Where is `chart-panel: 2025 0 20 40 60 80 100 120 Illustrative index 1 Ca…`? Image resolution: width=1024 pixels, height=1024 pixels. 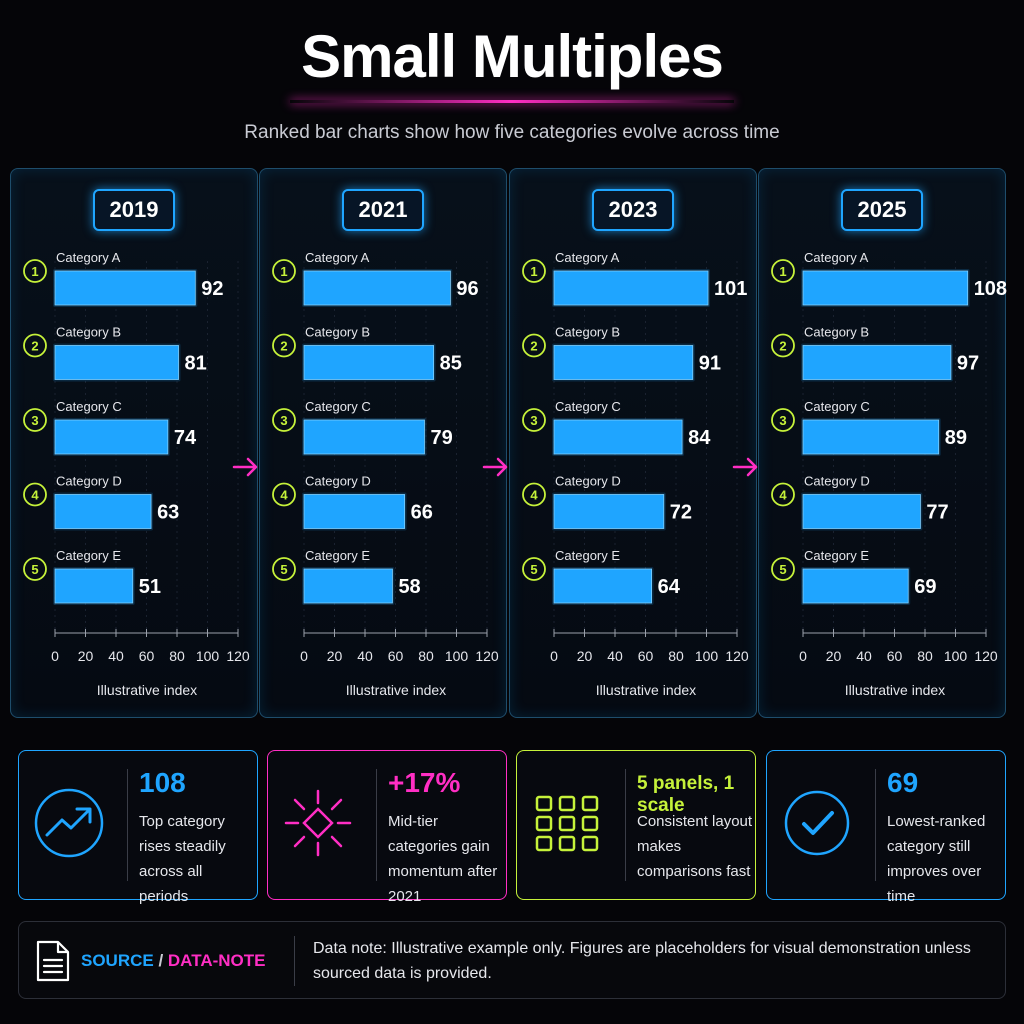 chart-panel: 2025 0 20 40 60 80 100 120 Illustrative index 1 Ca… is located at coordinates (882, 443).